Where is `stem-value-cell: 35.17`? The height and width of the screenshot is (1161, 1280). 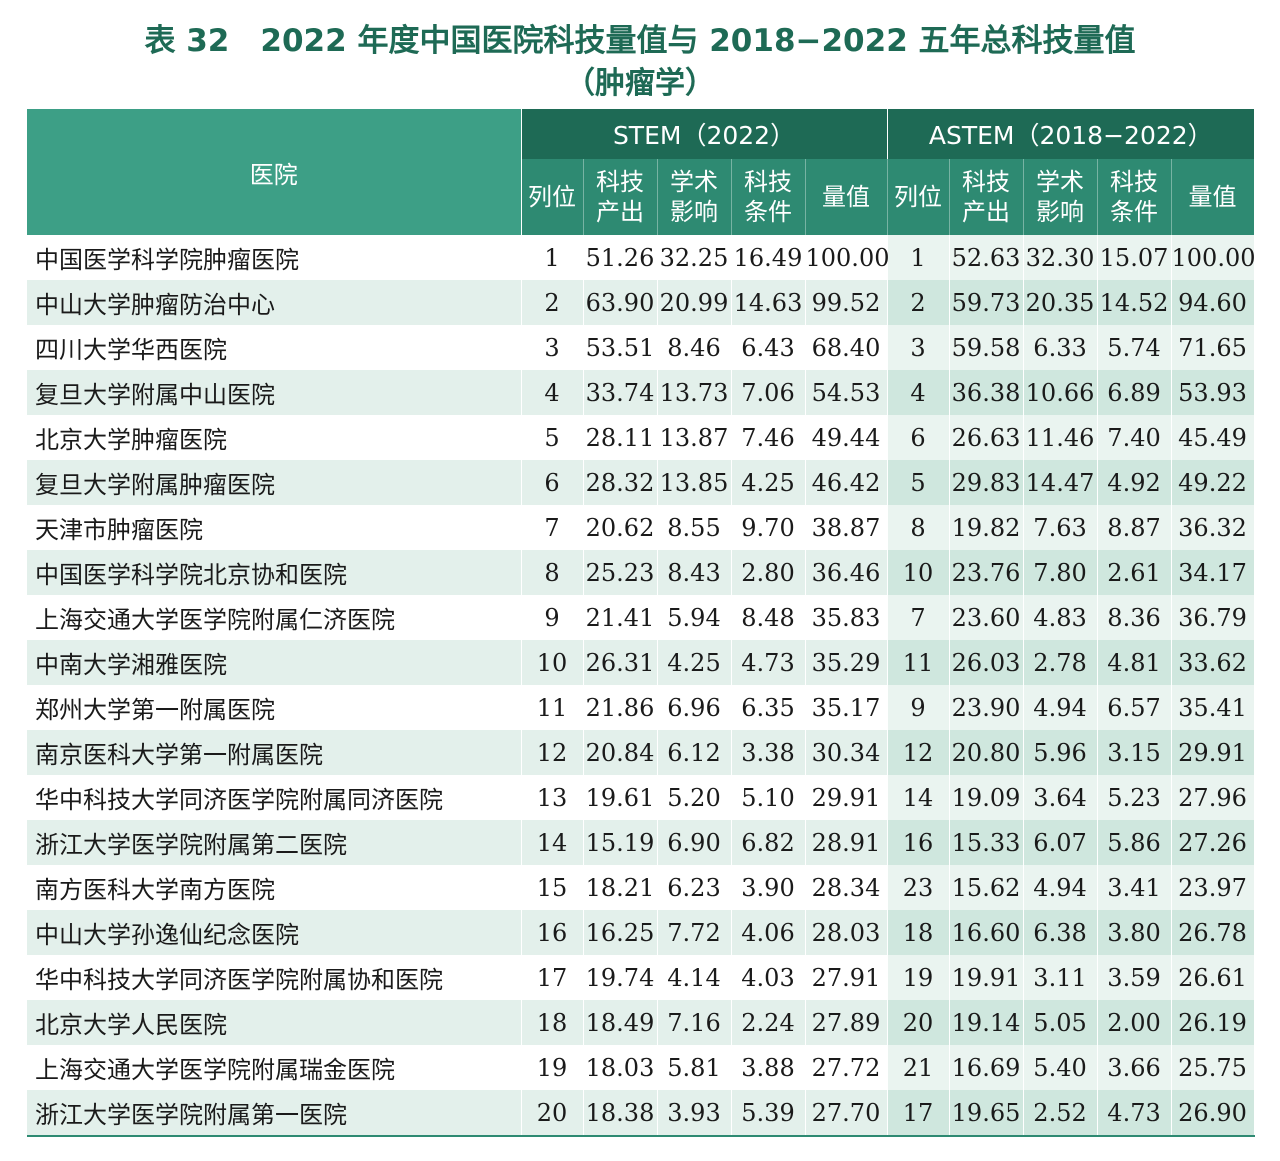 stem-value-cell: 35.17 is located at coordinates (846, 707).